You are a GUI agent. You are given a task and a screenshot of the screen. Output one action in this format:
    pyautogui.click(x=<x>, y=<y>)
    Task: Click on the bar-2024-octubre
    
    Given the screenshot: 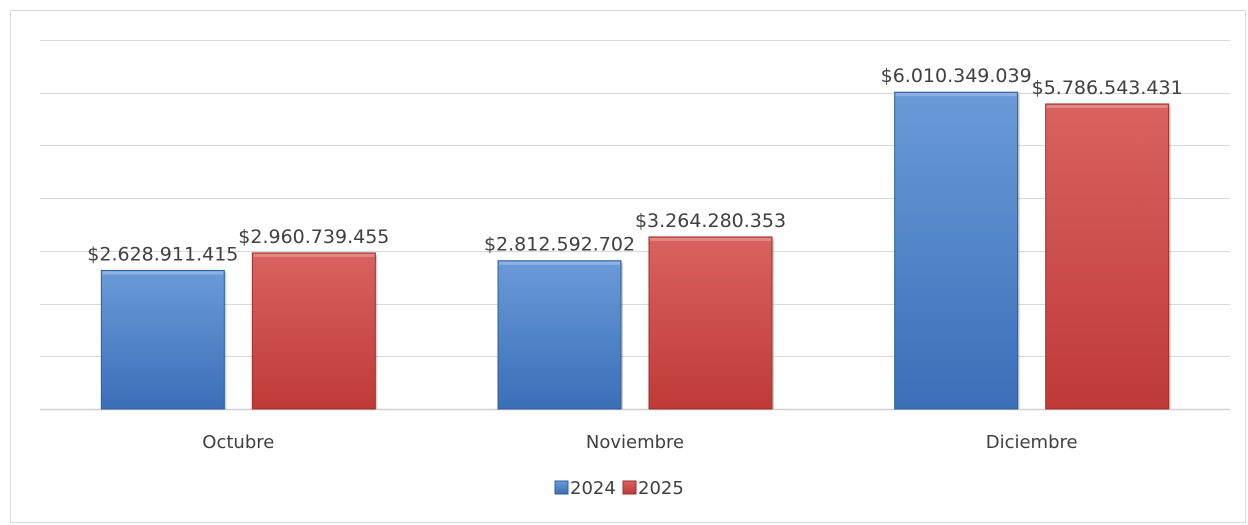 What is the action you would take?
    pyautogui.click(x=162, y=339)
    